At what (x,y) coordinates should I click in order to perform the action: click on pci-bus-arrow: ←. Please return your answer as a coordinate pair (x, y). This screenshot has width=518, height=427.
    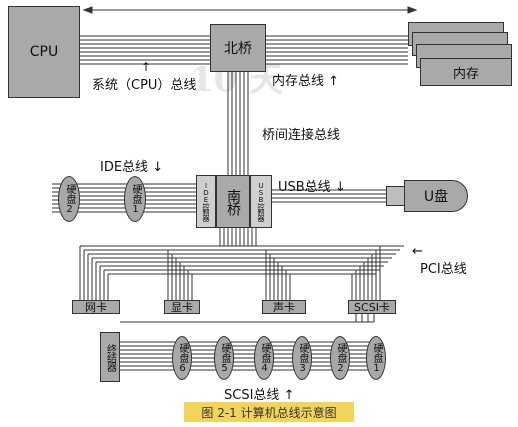
    Looking at the image, I should click on (417, 251).